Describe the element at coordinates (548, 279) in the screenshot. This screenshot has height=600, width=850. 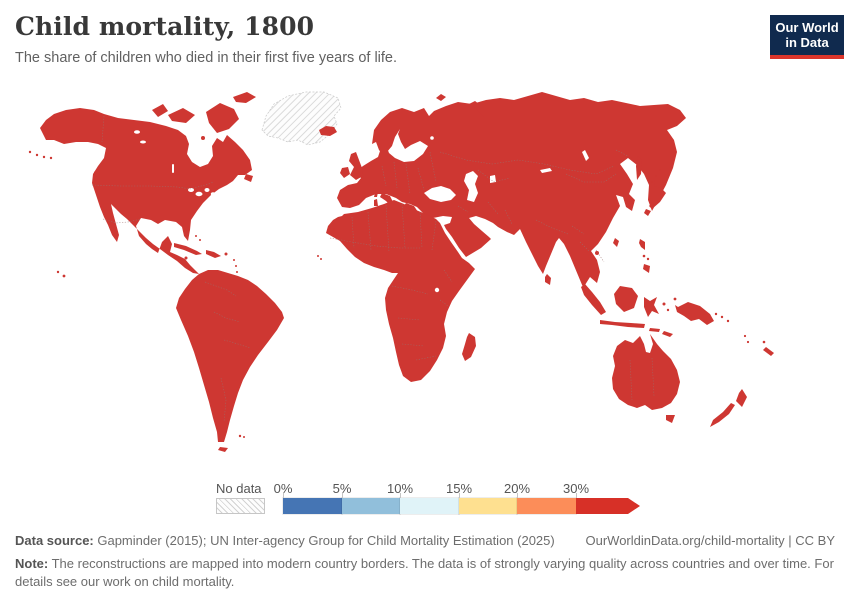
I see `sri-lanka` at that location.